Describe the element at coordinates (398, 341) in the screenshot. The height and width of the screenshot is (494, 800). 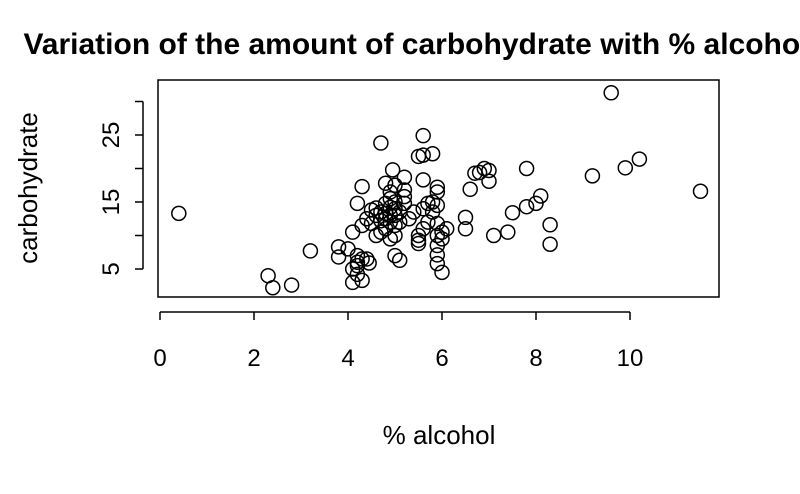
I see `x-axis: 0 2 4 6 8 10` at that location.